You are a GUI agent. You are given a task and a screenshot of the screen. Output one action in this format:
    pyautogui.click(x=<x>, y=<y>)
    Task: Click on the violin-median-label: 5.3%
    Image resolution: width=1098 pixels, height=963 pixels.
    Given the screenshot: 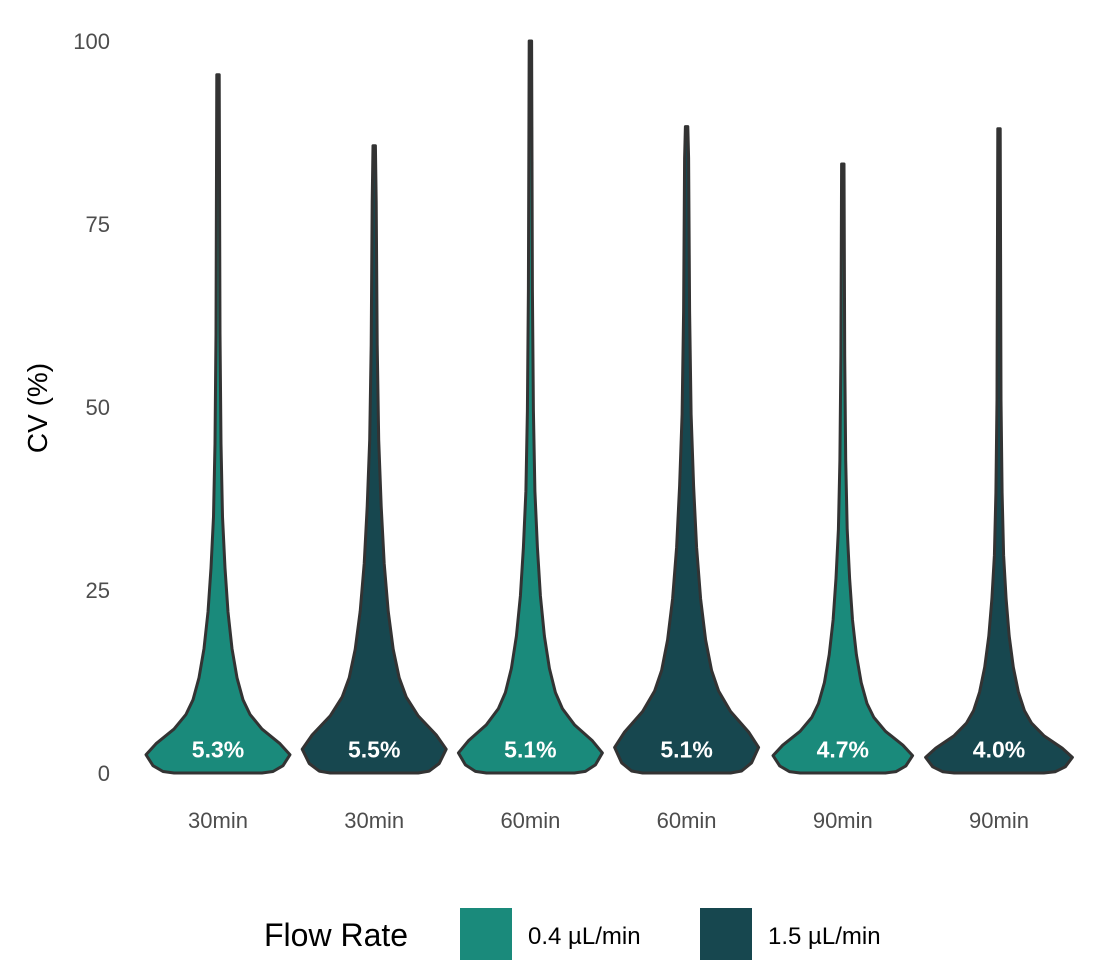 What is the action you would take?
    pyautogui.click(x=218, y=750)
    